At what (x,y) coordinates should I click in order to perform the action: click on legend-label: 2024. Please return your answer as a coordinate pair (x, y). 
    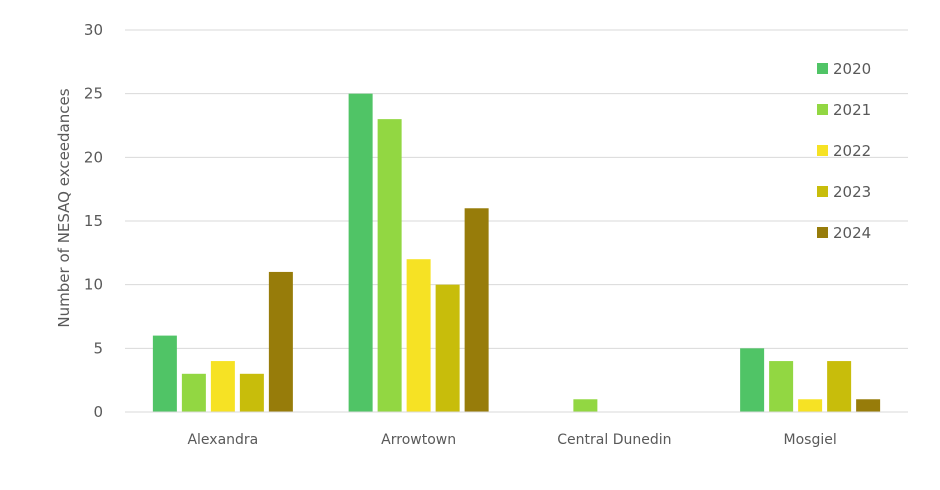
    Looking at the image, I should click on (852, 233).